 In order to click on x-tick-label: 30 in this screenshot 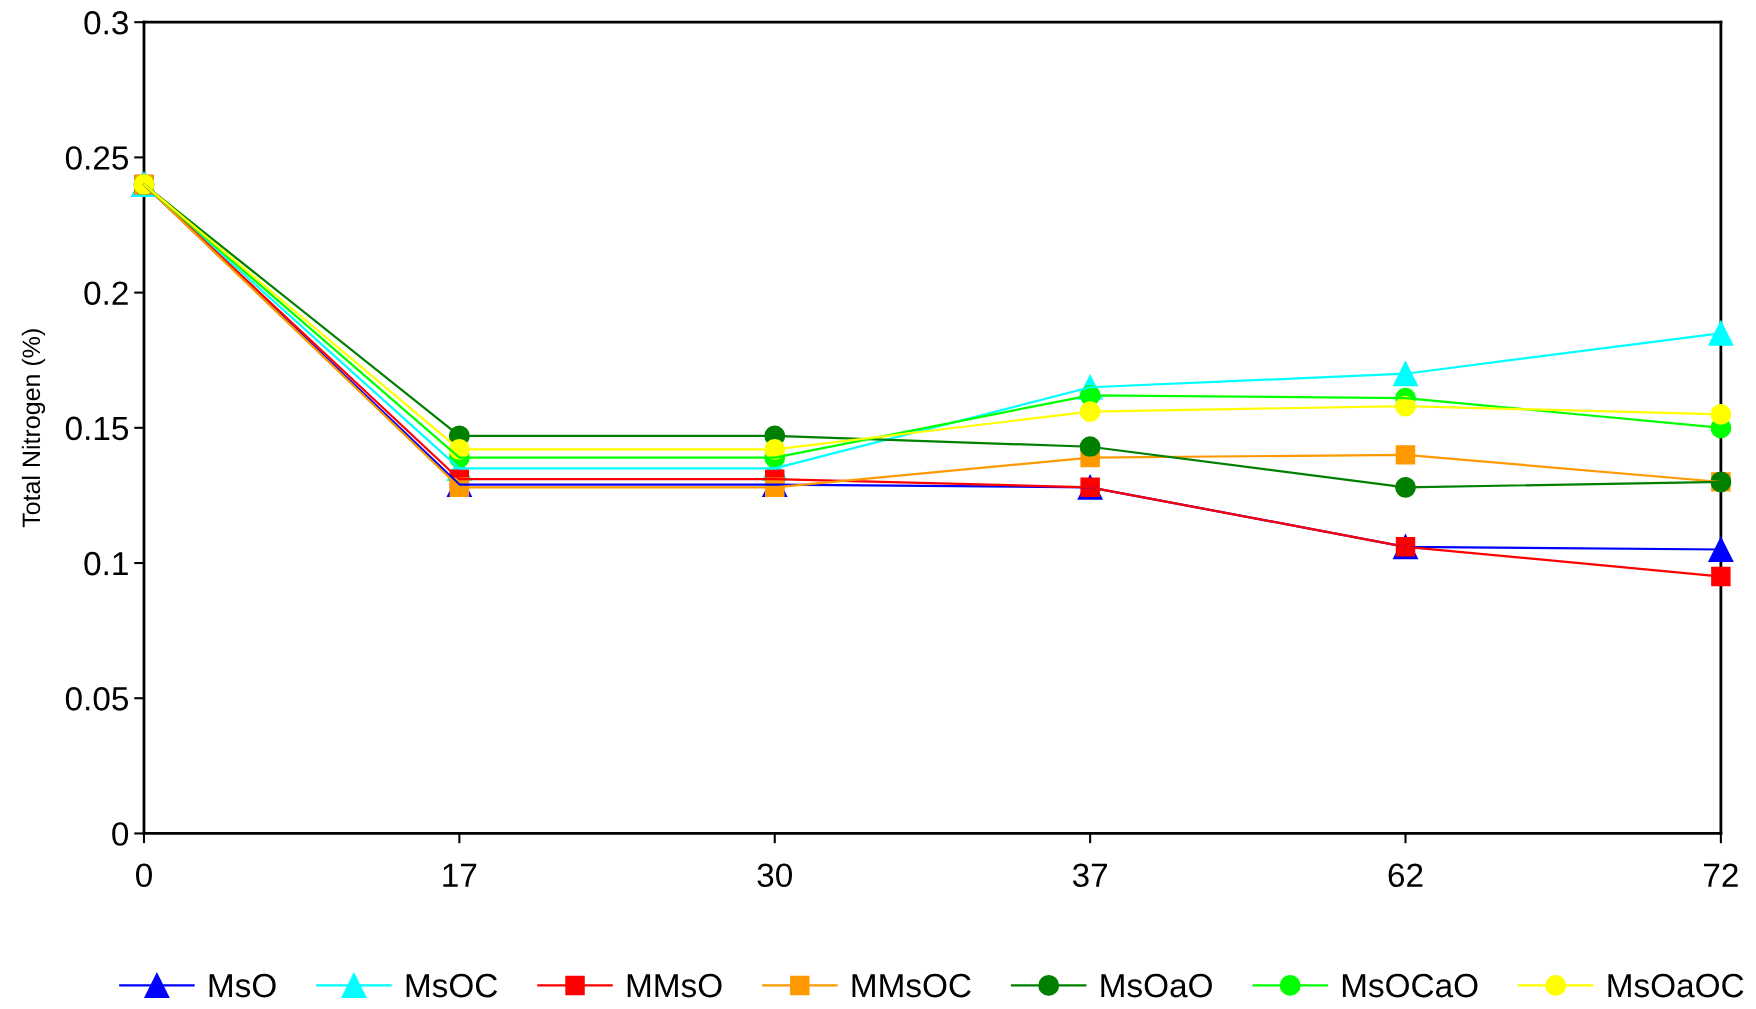, I will do `click(774, 875)`.